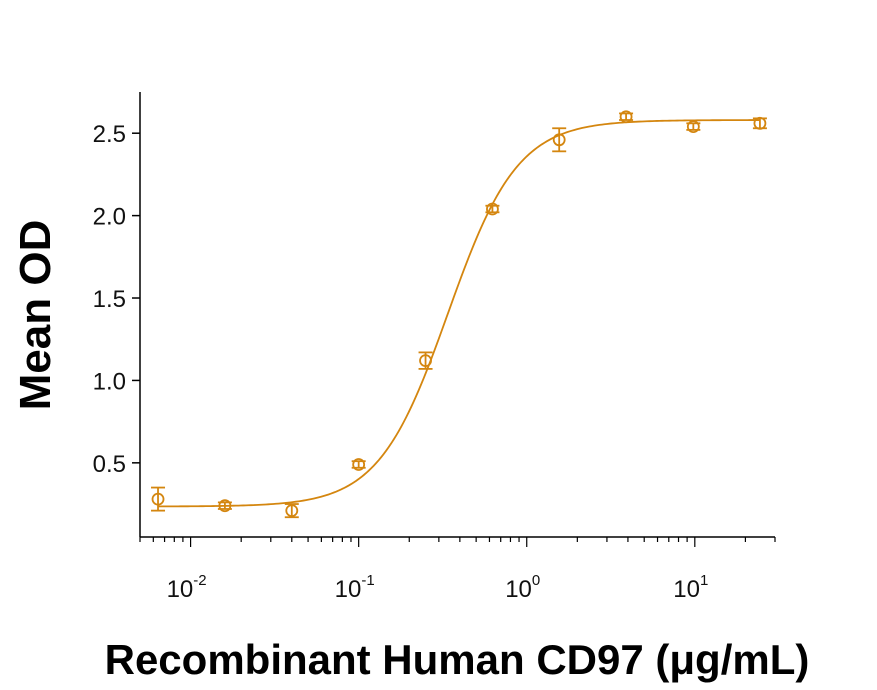 The height and width of the screenshot is (690, 877). I want to click on x-tick-label: 10⁻¹, so click(355, 587).